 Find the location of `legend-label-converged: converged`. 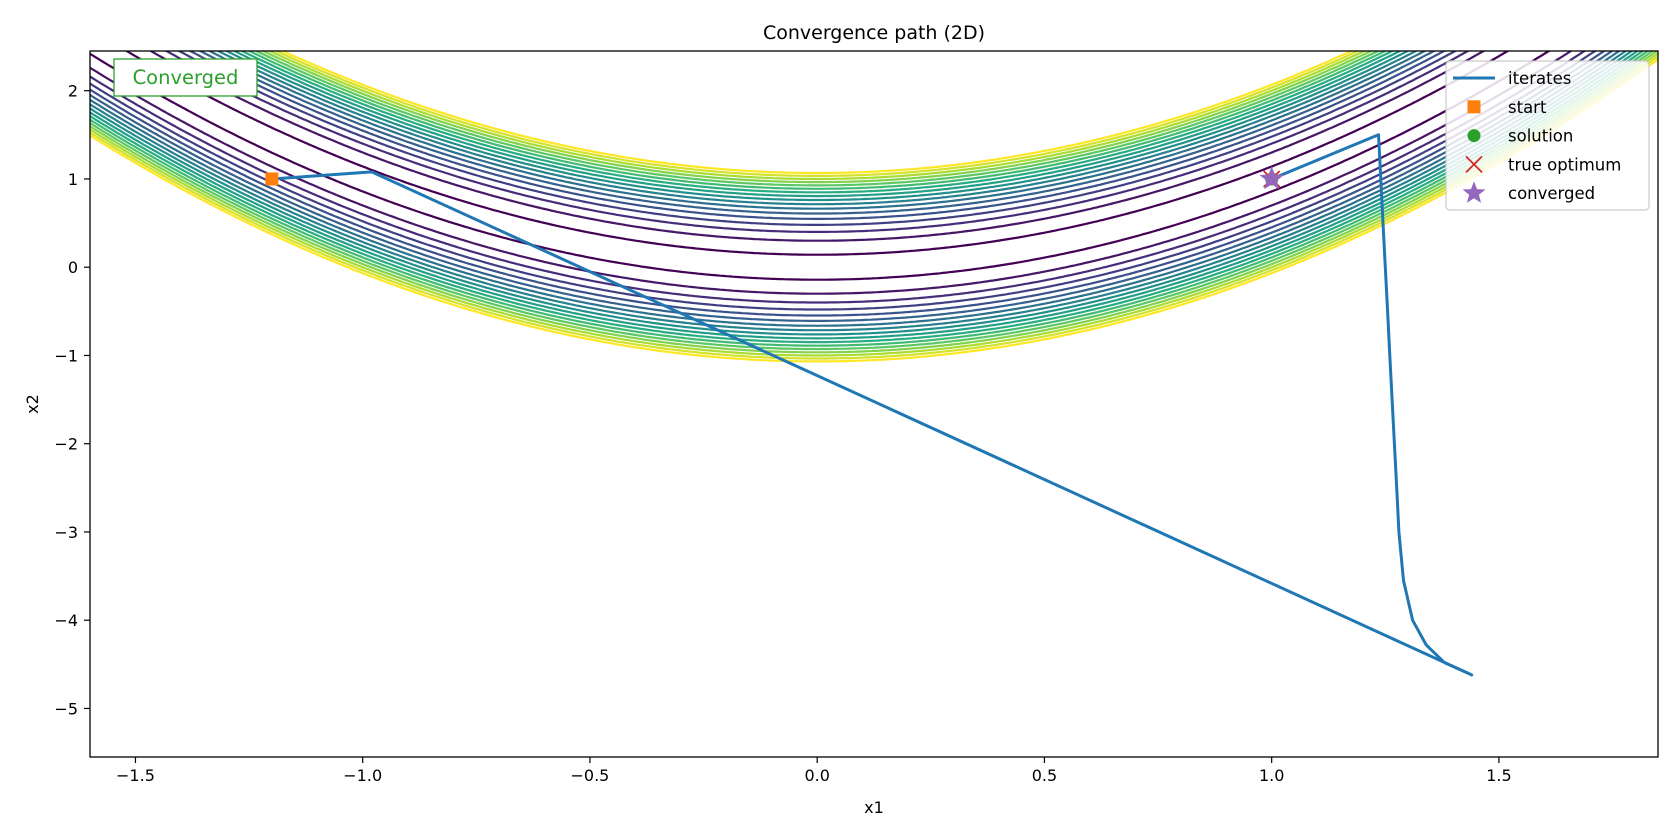

legend-label-converged: converged is located at coordinates (1551, 193).